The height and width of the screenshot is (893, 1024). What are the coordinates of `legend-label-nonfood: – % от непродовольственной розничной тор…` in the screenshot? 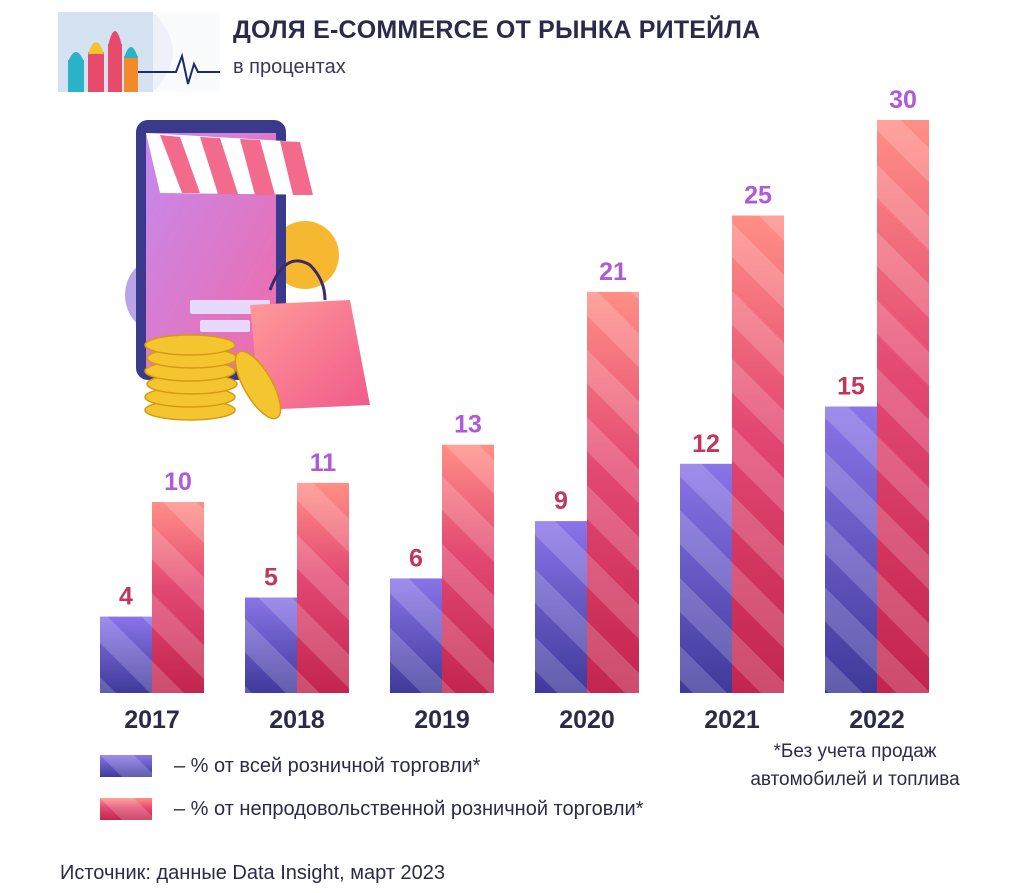 It's located at (409, 808).